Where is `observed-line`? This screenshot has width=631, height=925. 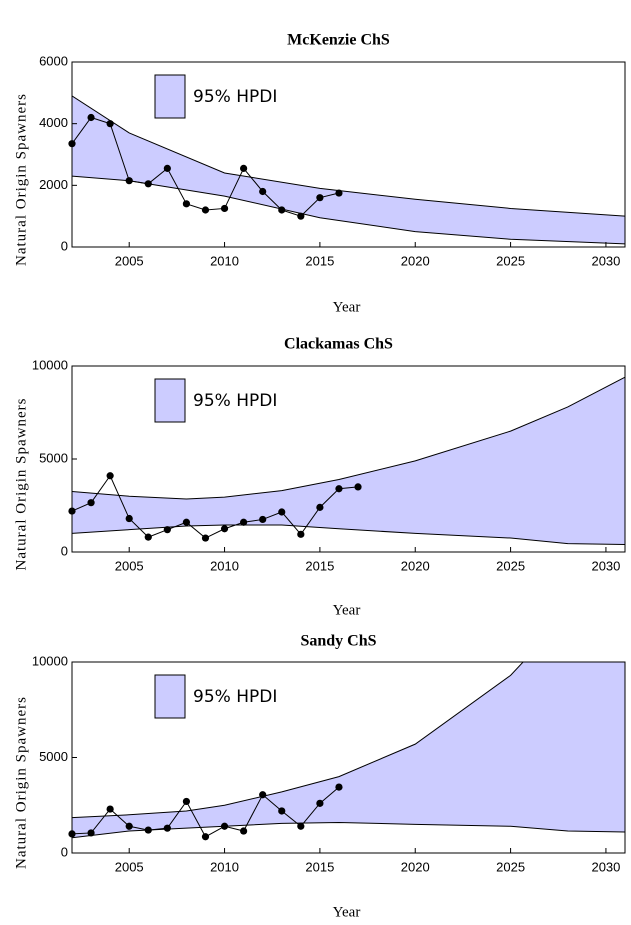 observed-line is located at coordinates (215, 506).